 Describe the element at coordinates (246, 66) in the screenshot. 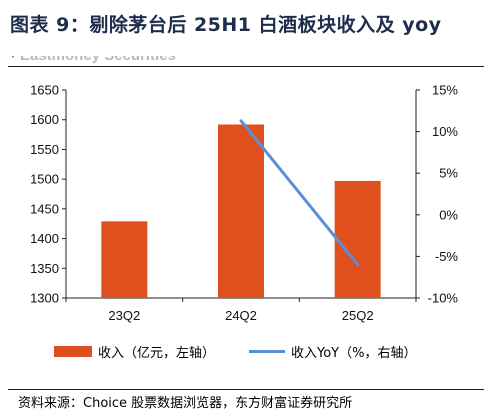

I see `top-rule` at that location.